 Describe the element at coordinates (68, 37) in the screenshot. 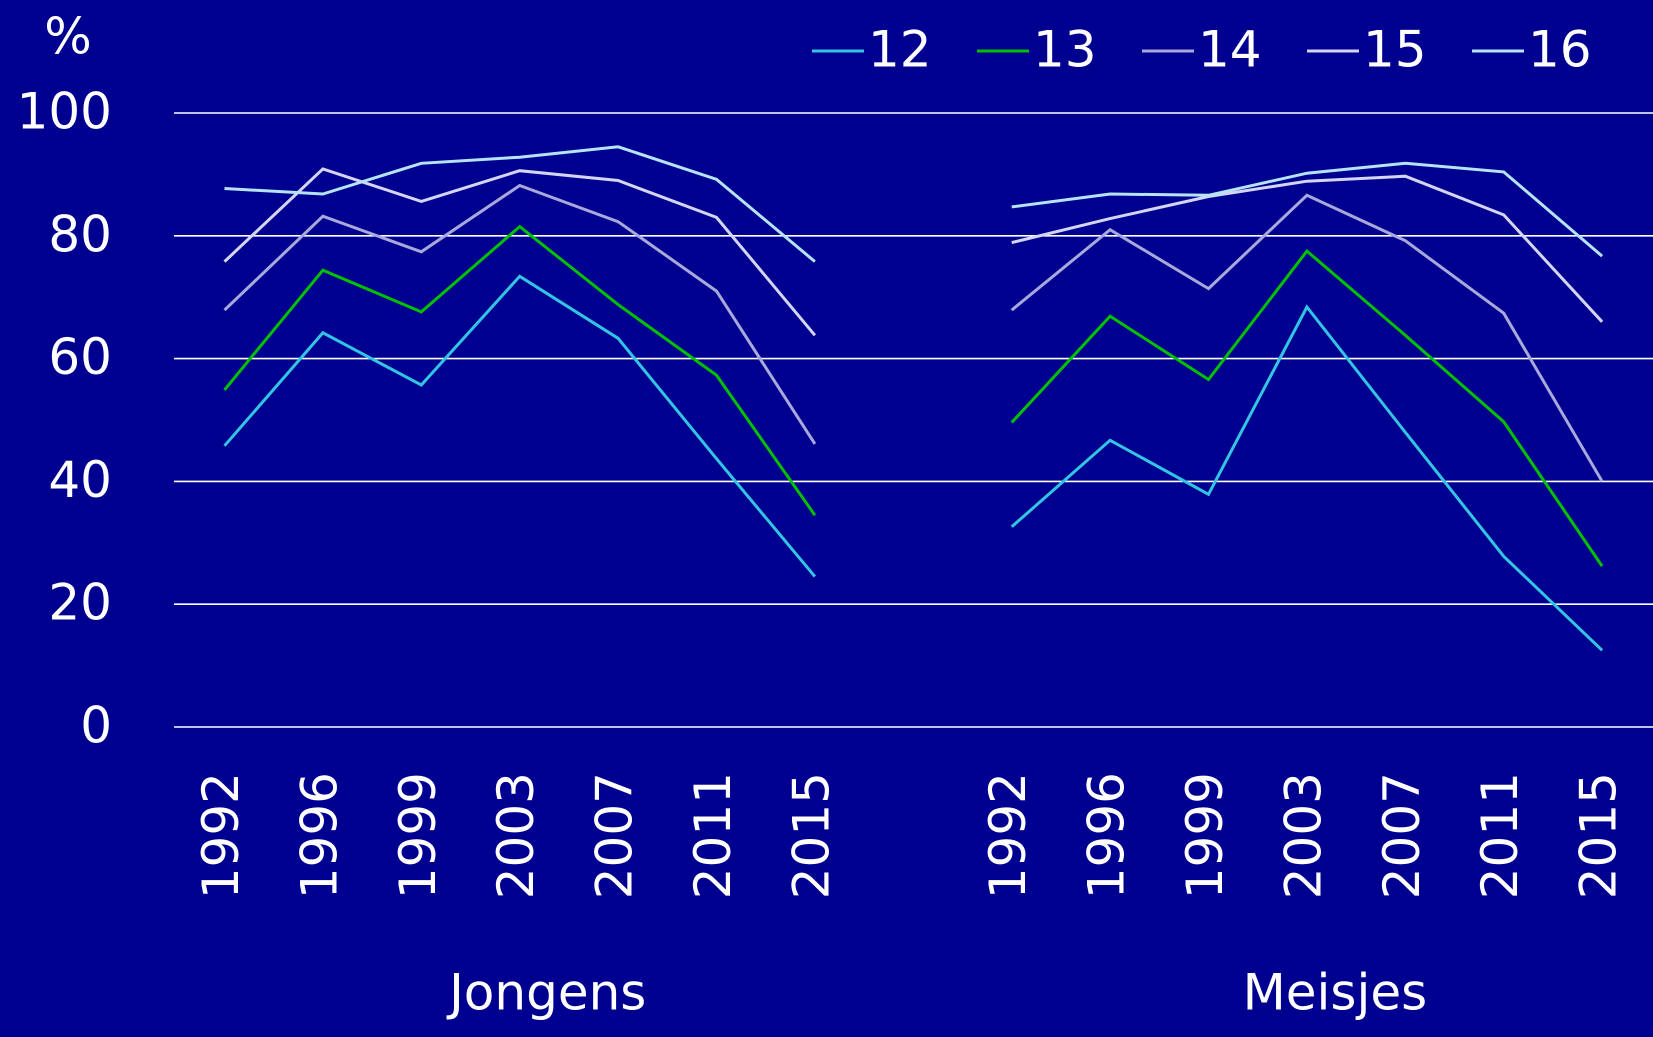

I see `y-axis-label: %` at that location.